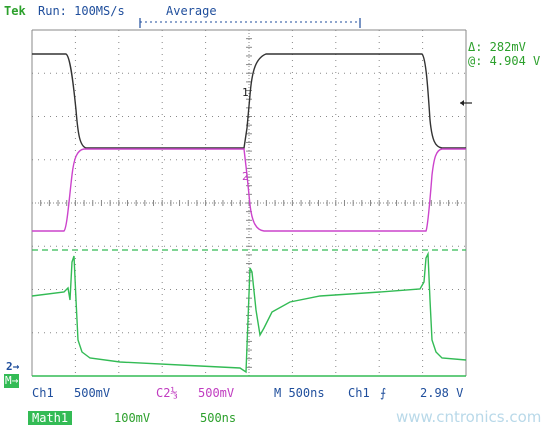 The height and width of the screenshot is (434, 552). Describe the element at coordinates (497, 47) in the screenshot. I see `cursor-delta-readout: Δ: 282mV` at that location.